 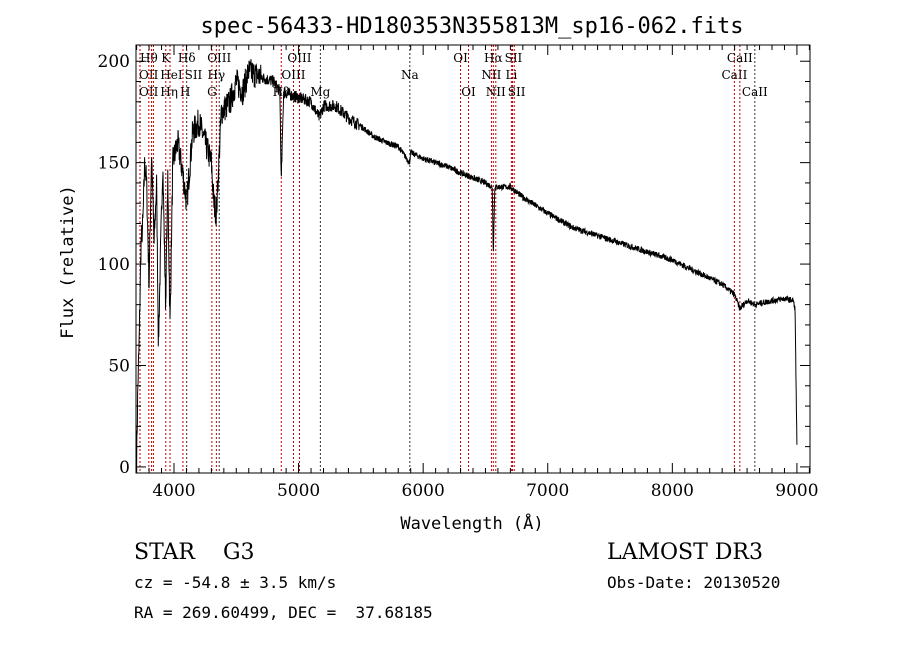 What do you see at coordinates (187, 58) in the screenshot?
I see `line-label: Hδ` at bounding box center [187, 58].